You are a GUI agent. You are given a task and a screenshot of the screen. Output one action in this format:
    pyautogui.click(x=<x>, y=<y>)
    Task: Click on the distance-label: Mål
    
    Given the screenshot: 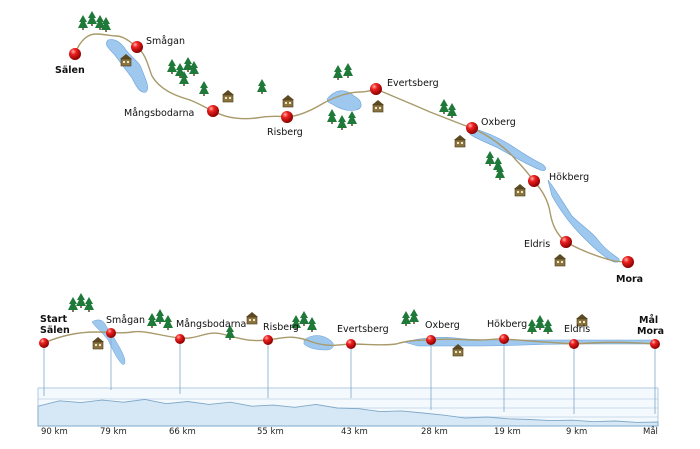 What is the action you would take?
    pyautogui.click(x=650, y=431)
    